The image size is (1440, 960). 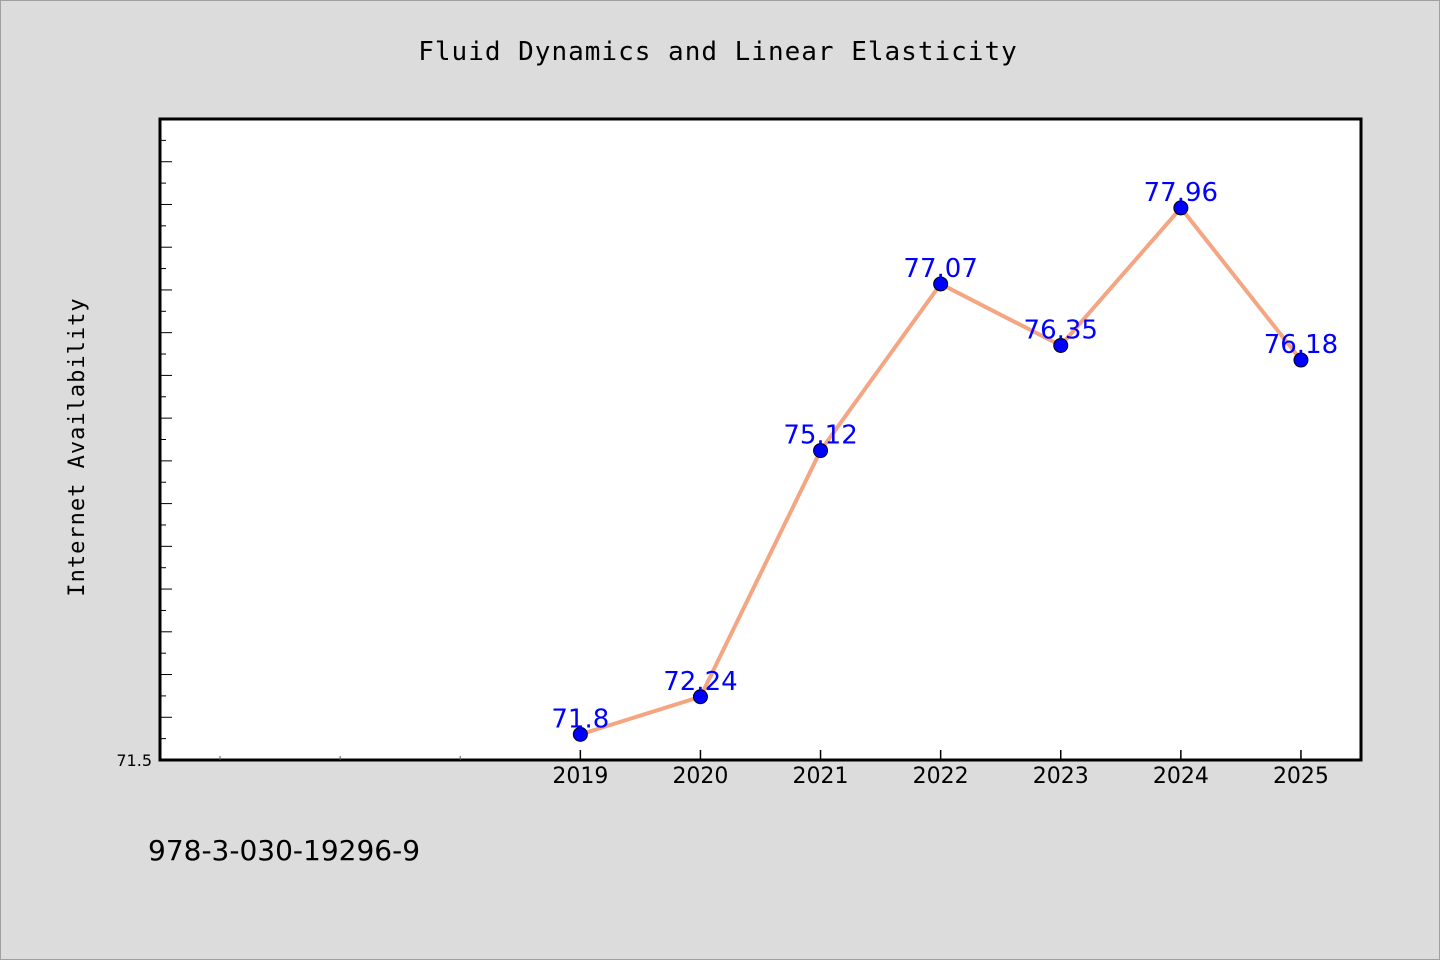 I want to click on data-label: 77.96, so click(x=1181, y=193).